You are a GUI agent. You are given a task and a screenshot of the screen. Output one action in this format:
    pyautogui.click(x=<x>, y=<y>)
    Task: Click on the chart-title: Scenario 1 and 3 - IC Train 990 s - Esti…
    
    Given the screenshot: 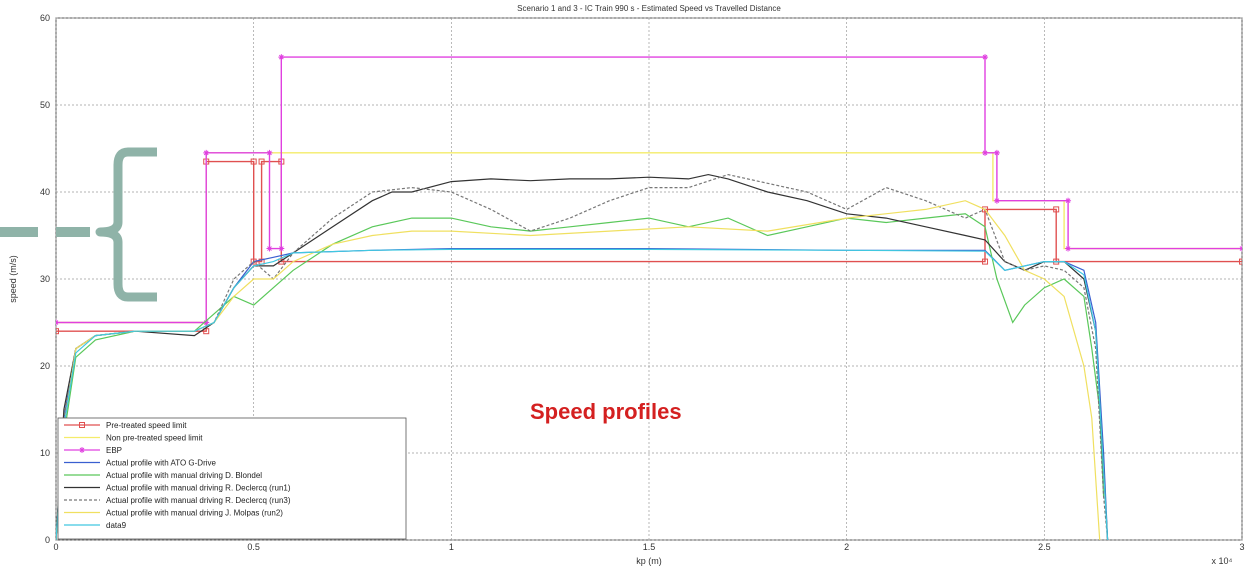 What is the action you would take?
    pyautogui.click(x=649, y=8)
    